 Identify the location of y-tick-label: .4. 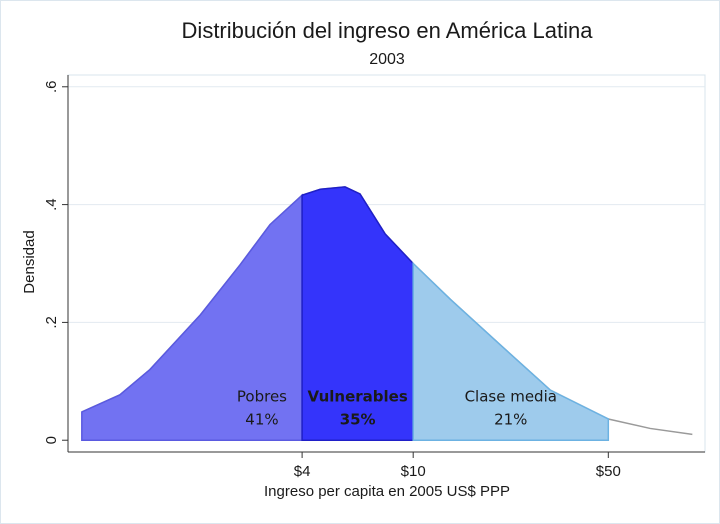
(51, 204).